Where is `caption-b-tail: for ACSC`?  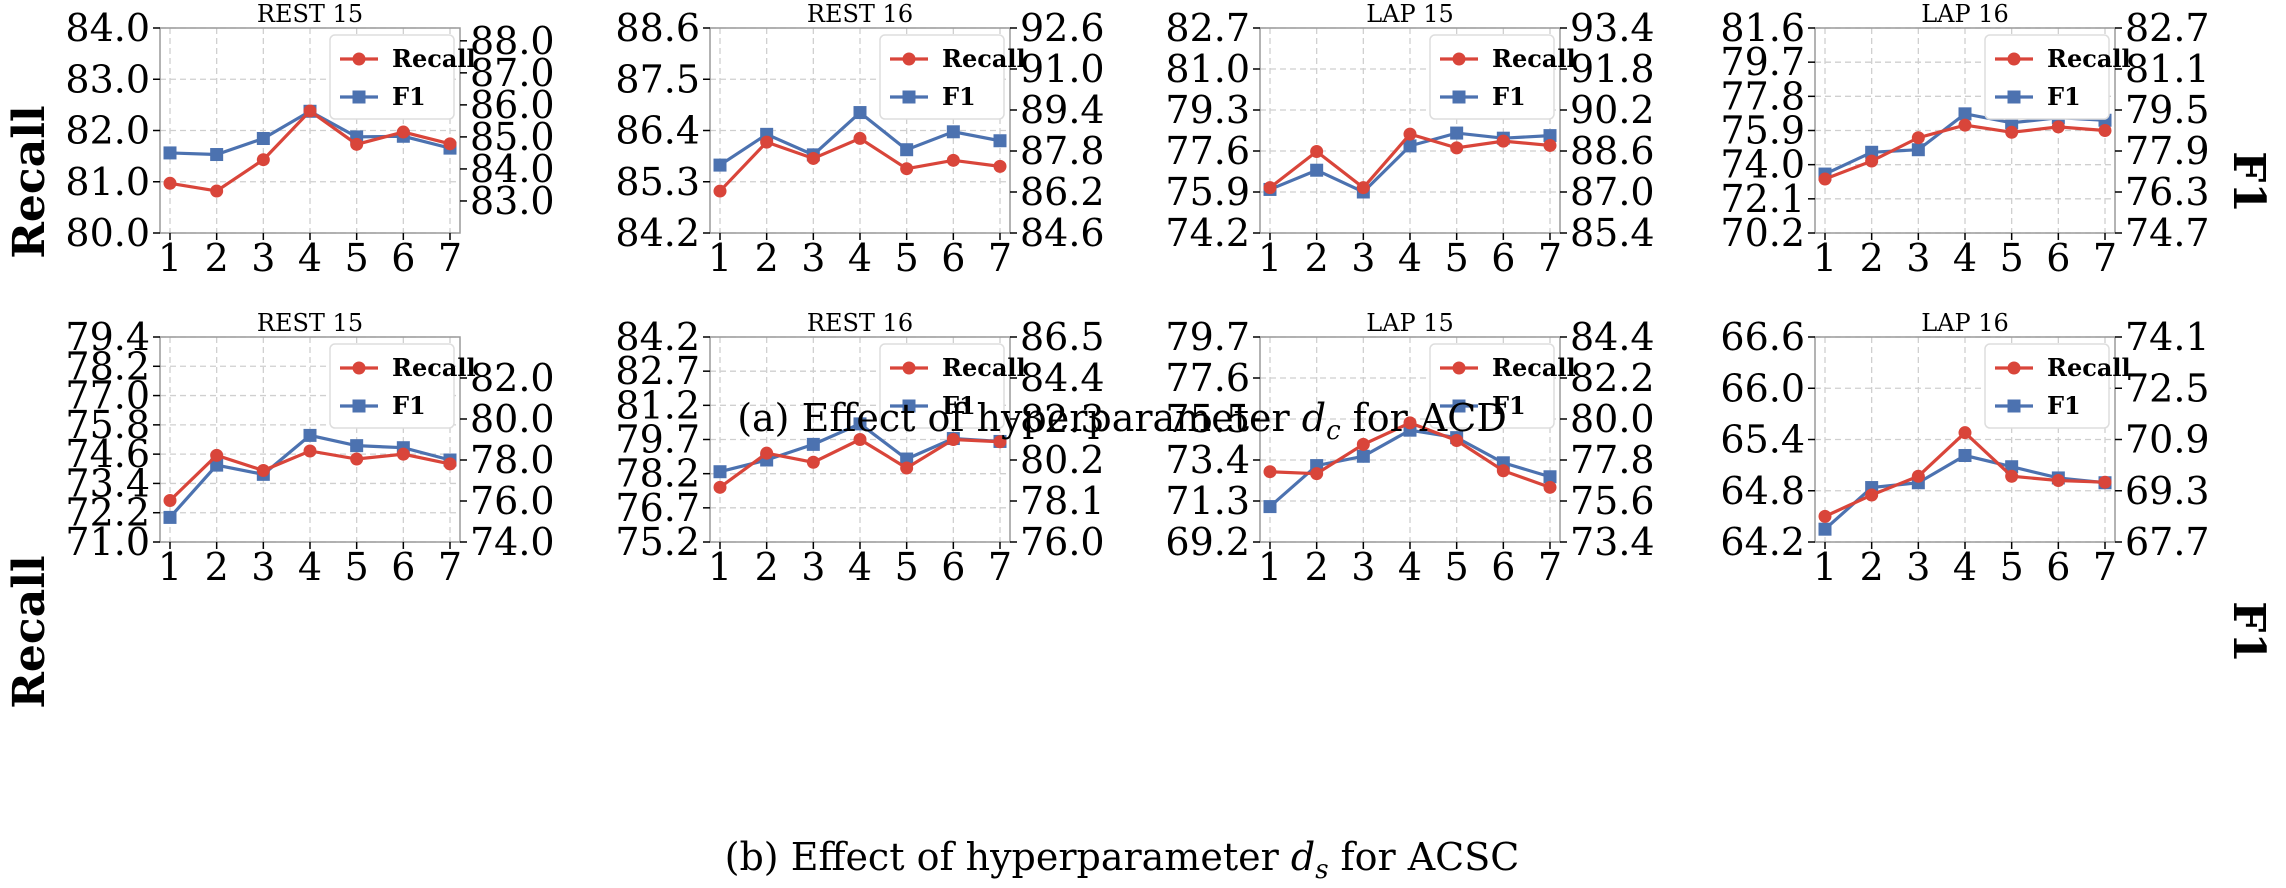 caption-b-tail: for ACSC is located at coordinates (1430, 857).